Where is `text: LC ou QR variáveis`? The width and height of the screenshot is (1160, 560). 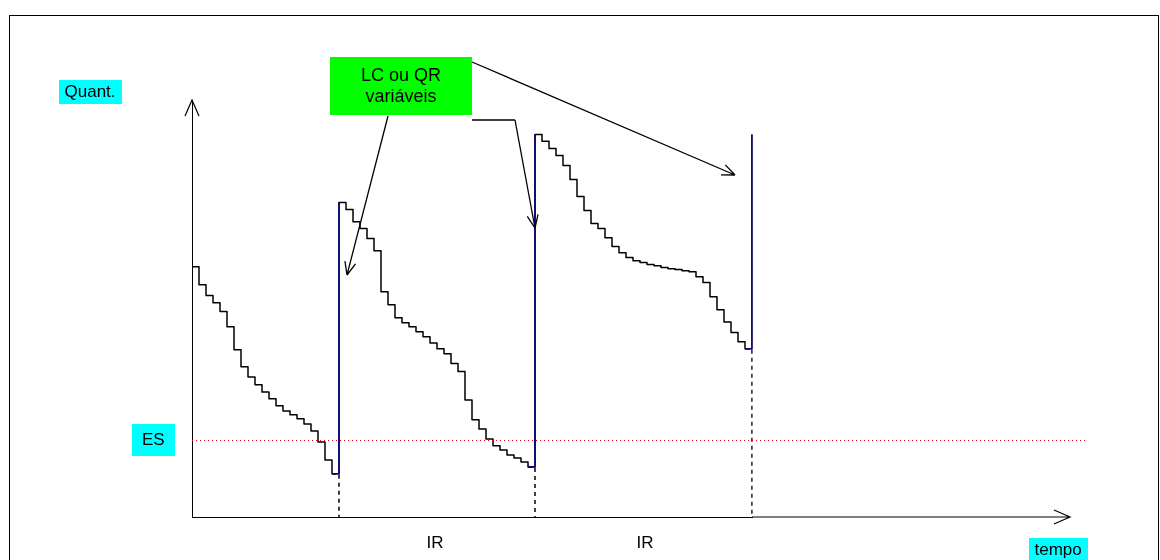
text: LC ou QR variáveis is located at coordinates (401, 86).